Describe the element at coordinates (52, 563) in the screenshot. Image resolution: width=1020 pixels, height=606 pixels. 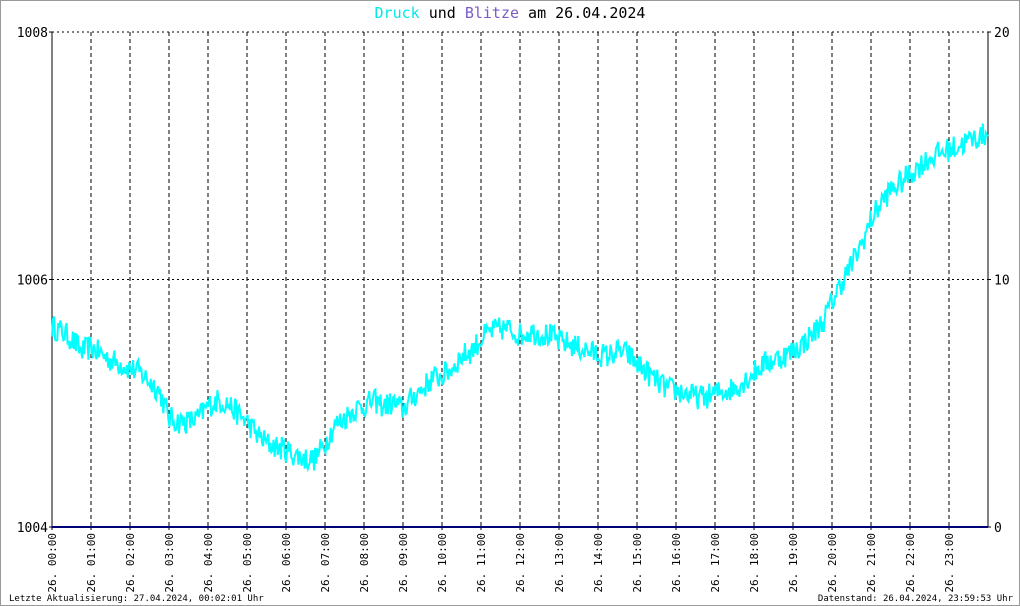
I see `x-tick-label: 26. 00:00` at that location.